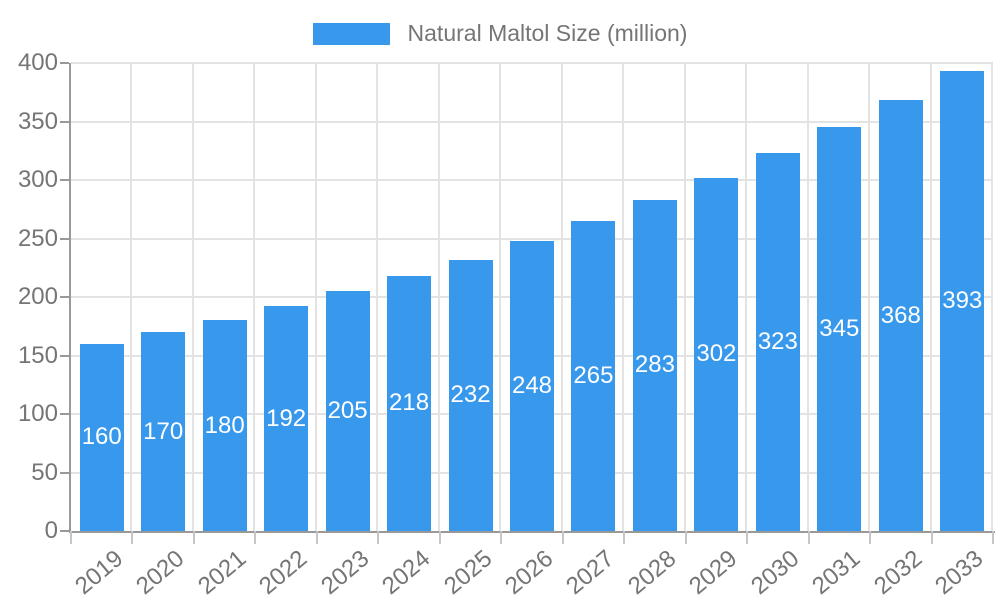 Image resolution: width=1000 pixels, height=600 pixels. What do you see at coordinates (37, 355) in the screenshot?
I see `y-tick-label: 150` at bounding box center [37, 355].